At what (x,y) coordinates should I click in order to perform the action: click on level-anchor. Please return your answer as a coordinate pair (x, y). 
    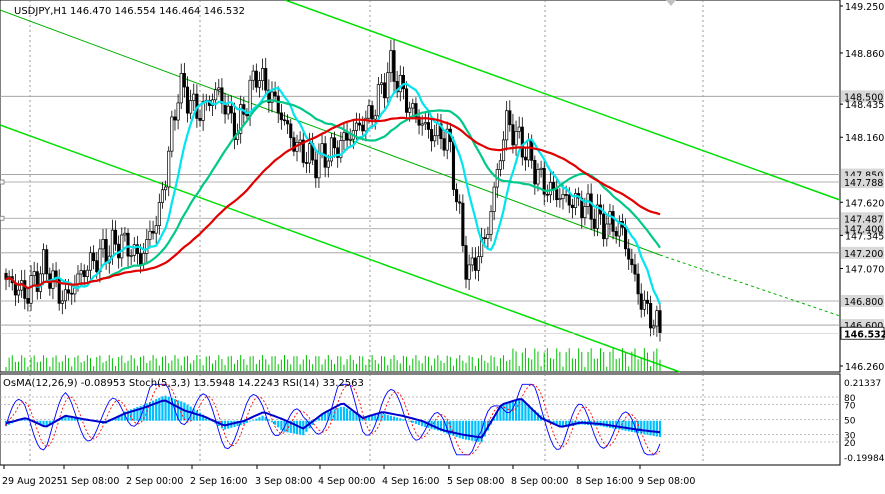
    Looking at the image, I should click on (2, 182).